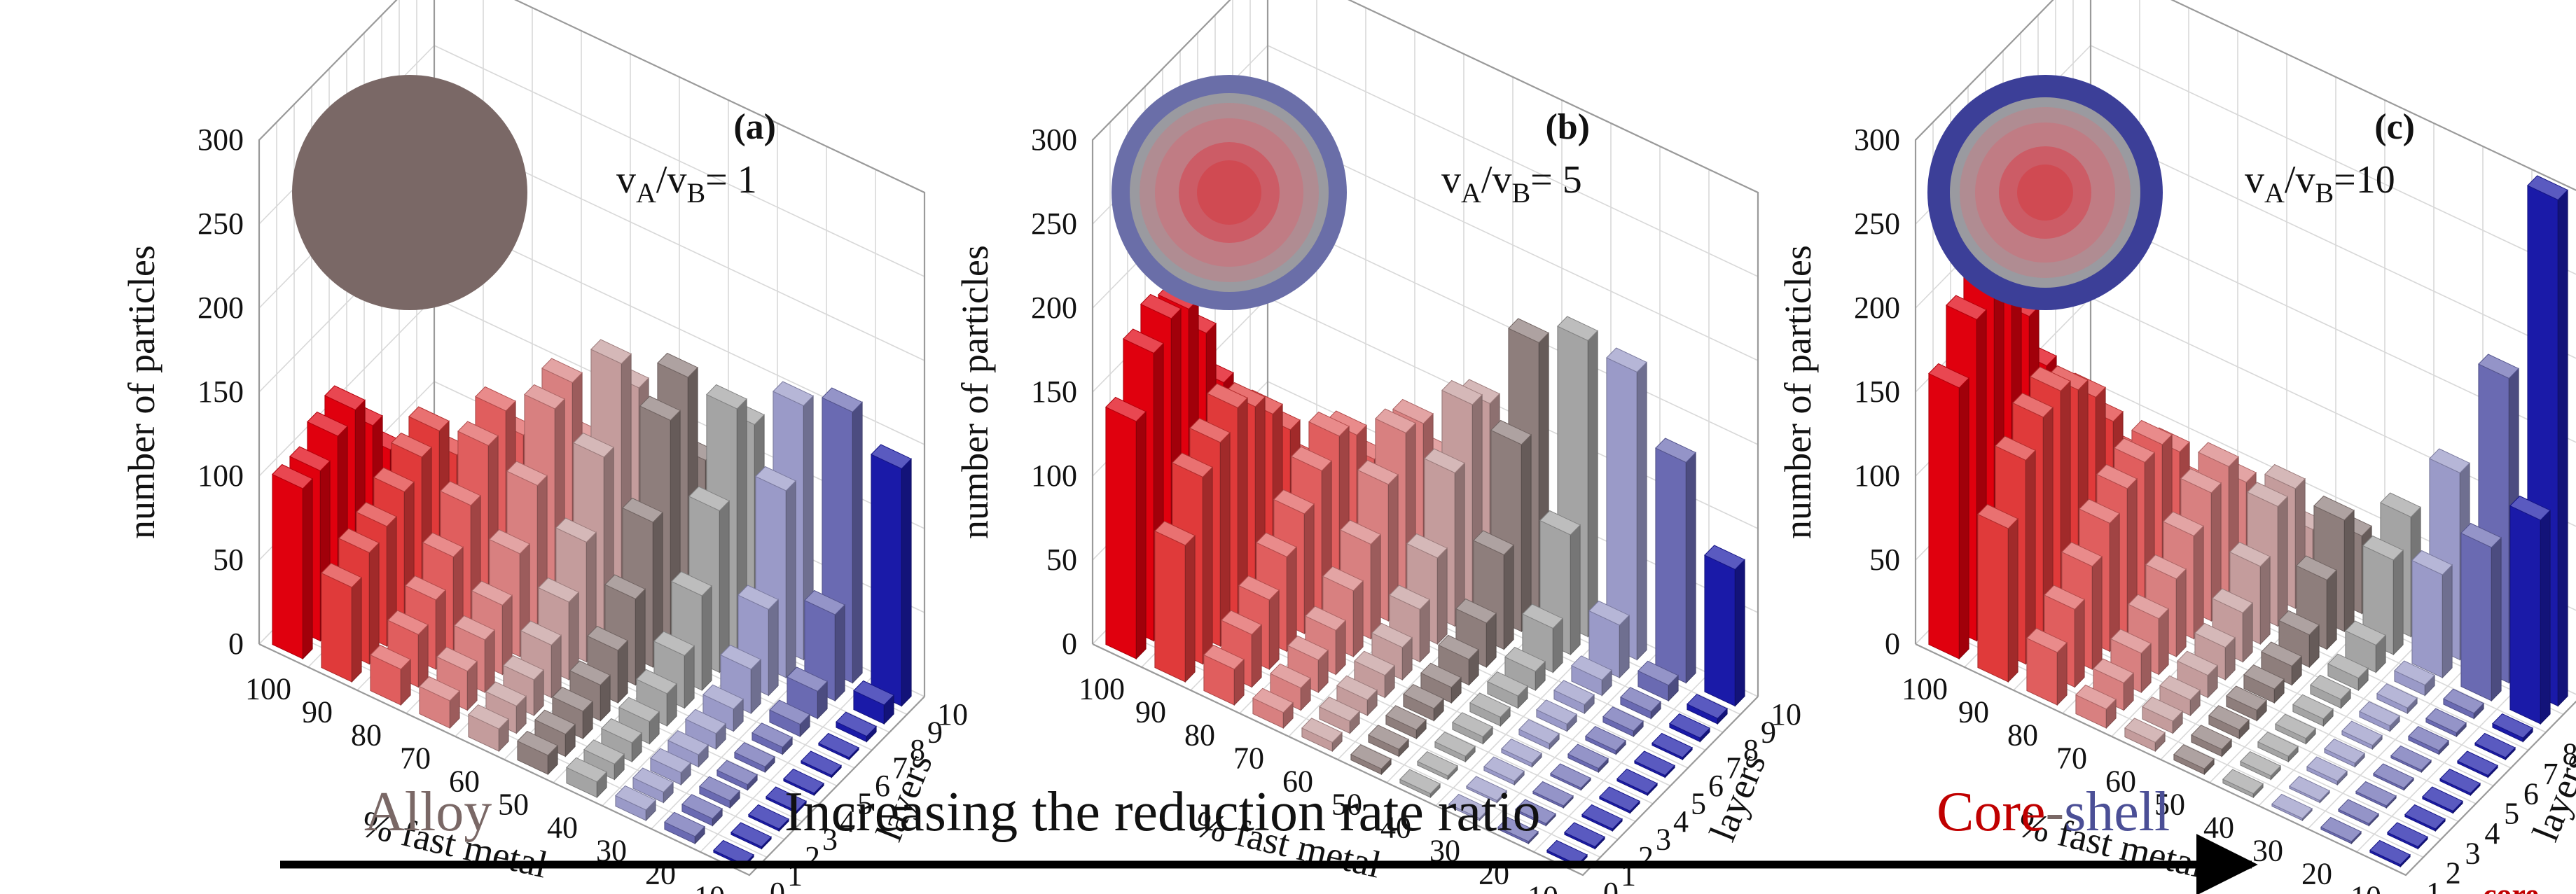 The height and width of the screenshot is (894, 2576). Describe the element at coordinates (2511, 886) in the screenshot. I see `core-label: core` at that location.